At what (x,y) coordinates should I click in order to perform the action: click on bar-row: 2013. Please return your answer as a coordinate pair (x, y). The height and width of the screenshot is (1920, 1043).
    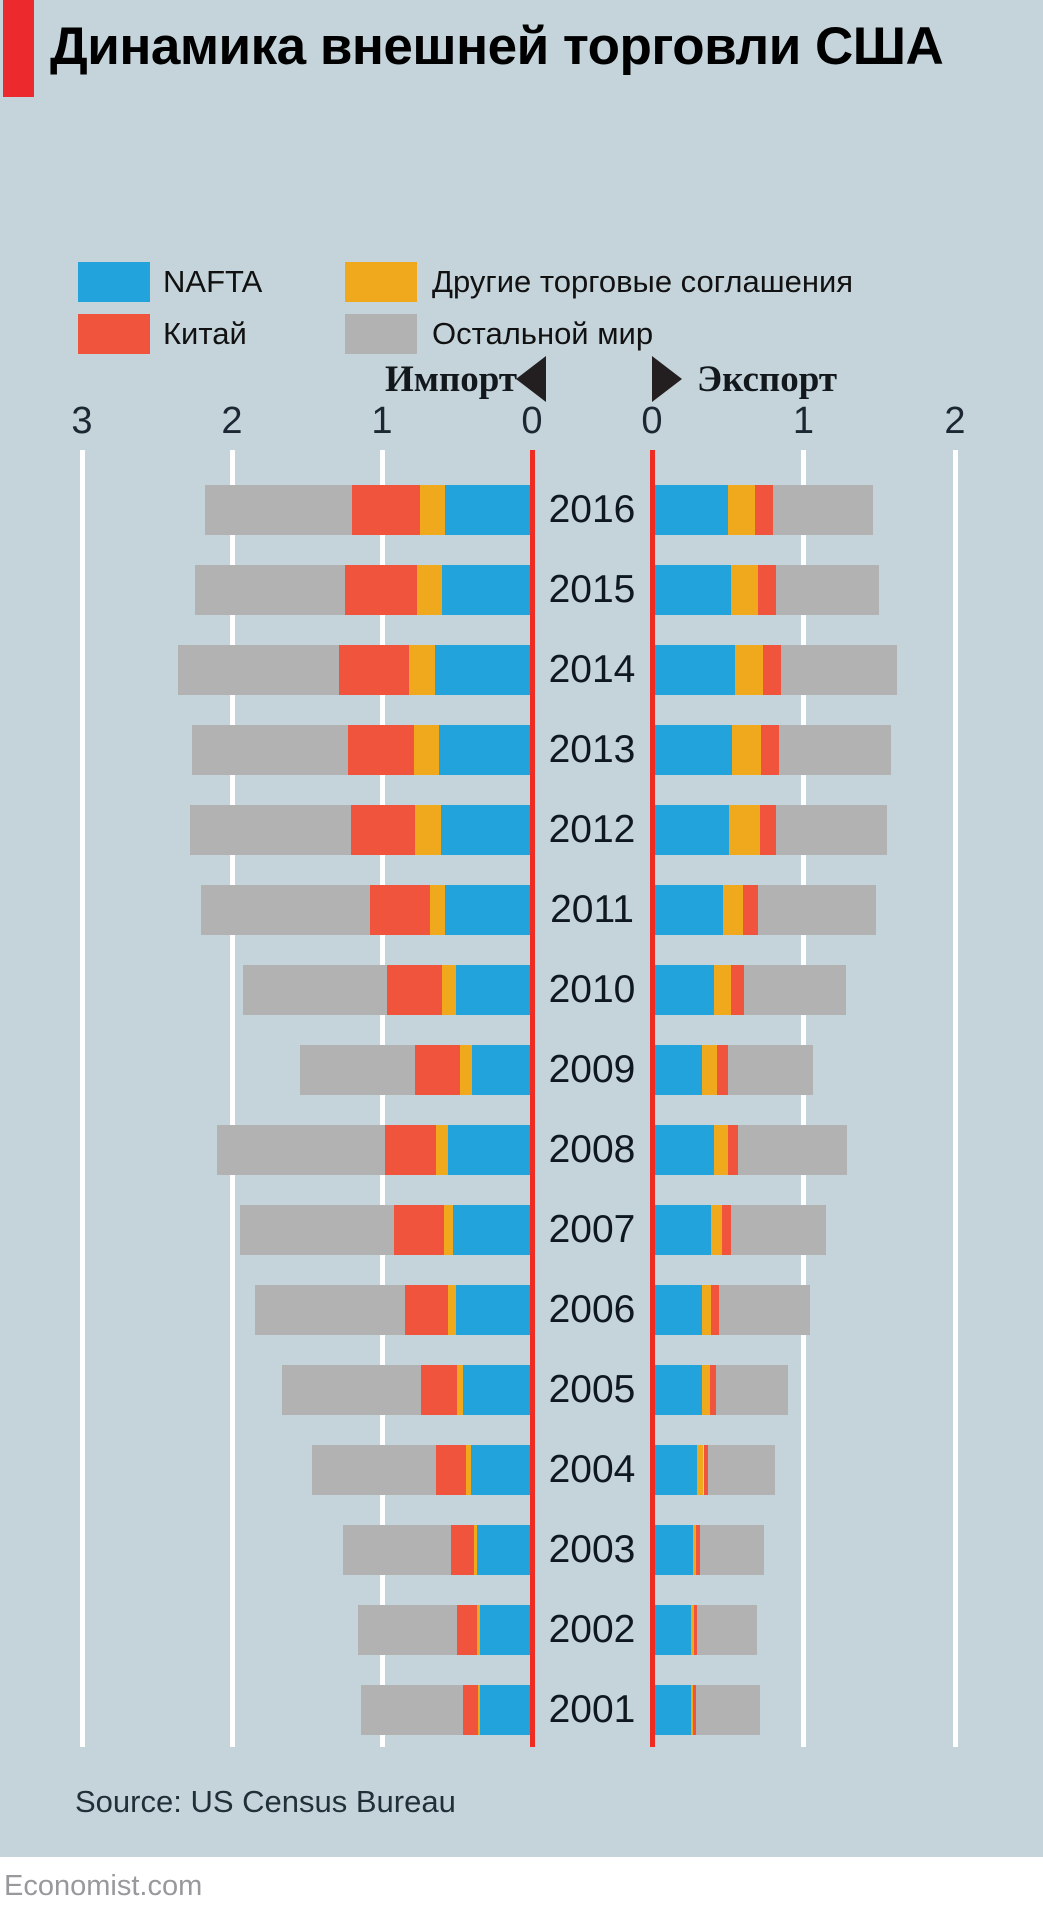
    Looking at the image, I should click on (521, 750).